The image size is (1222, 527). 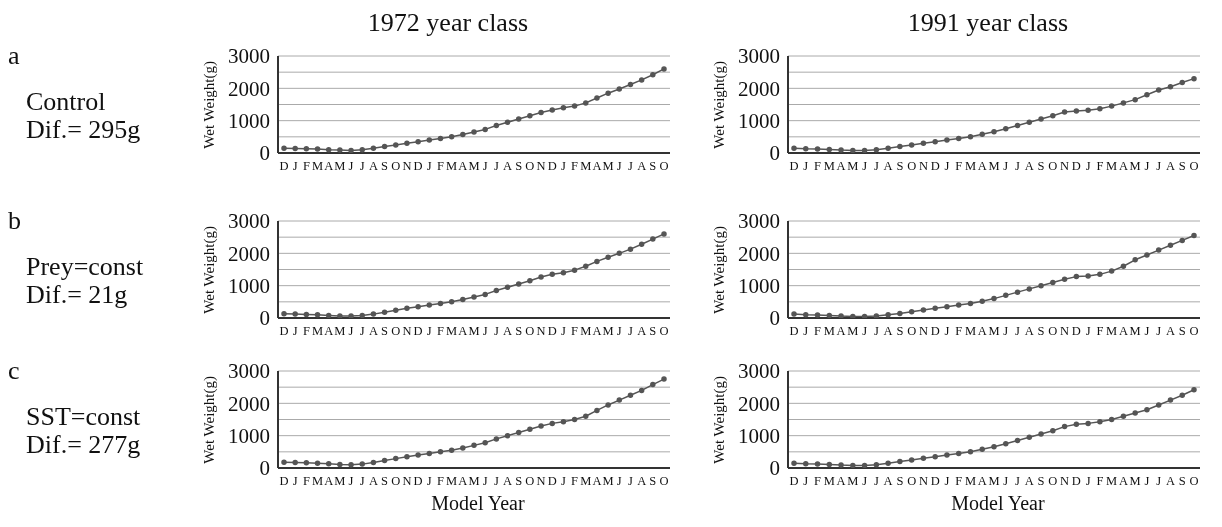 I want to click on text: Dif.= 295g, so click(x=84, y=129).